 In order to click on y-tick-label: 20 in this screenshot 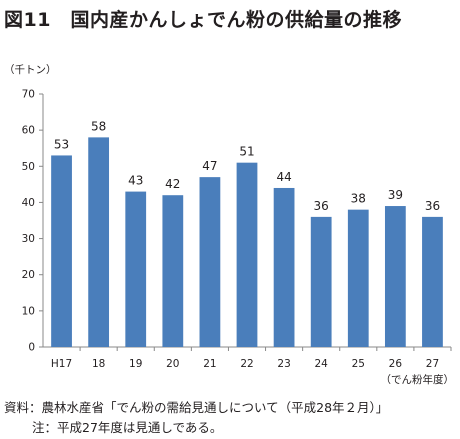, I will do `click(28, 275)`.